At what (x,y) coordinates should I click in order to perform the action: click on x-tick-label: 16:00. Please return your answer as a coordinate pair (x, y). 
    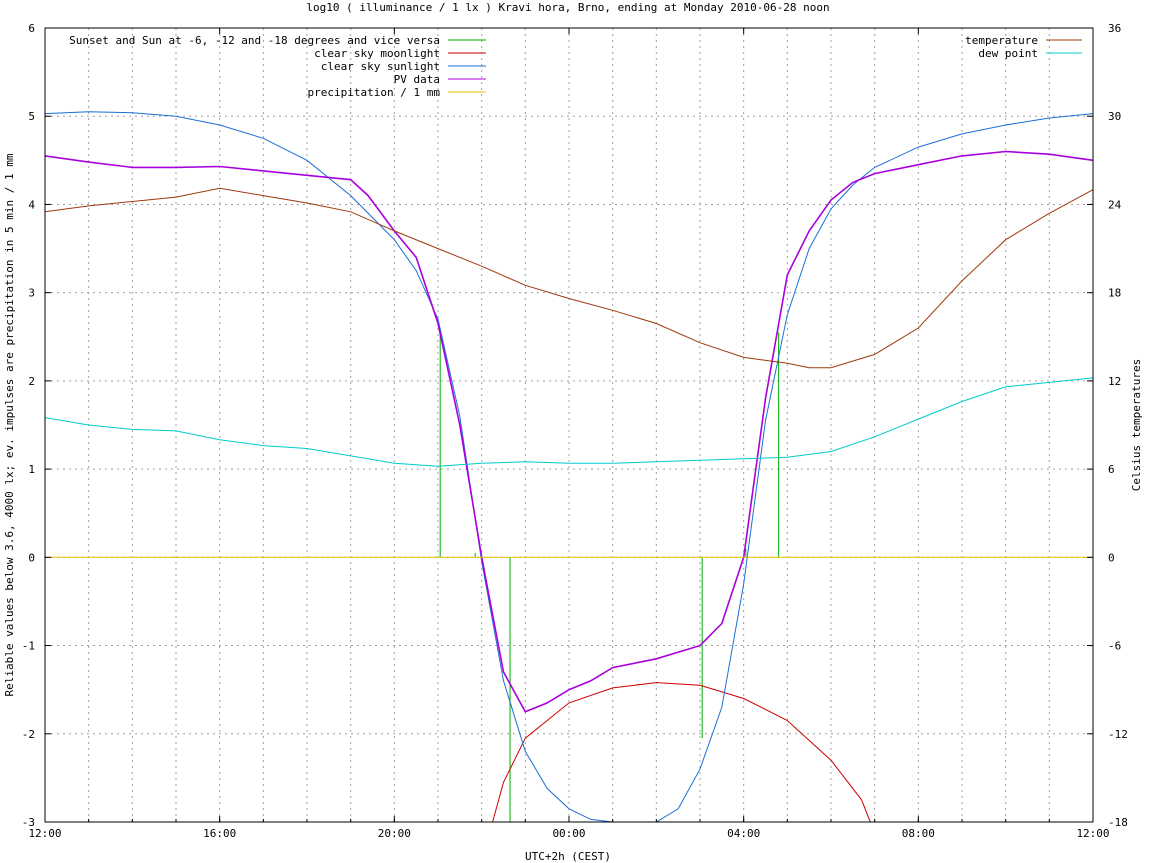
    Looking at the image, I should click on (219, 833).